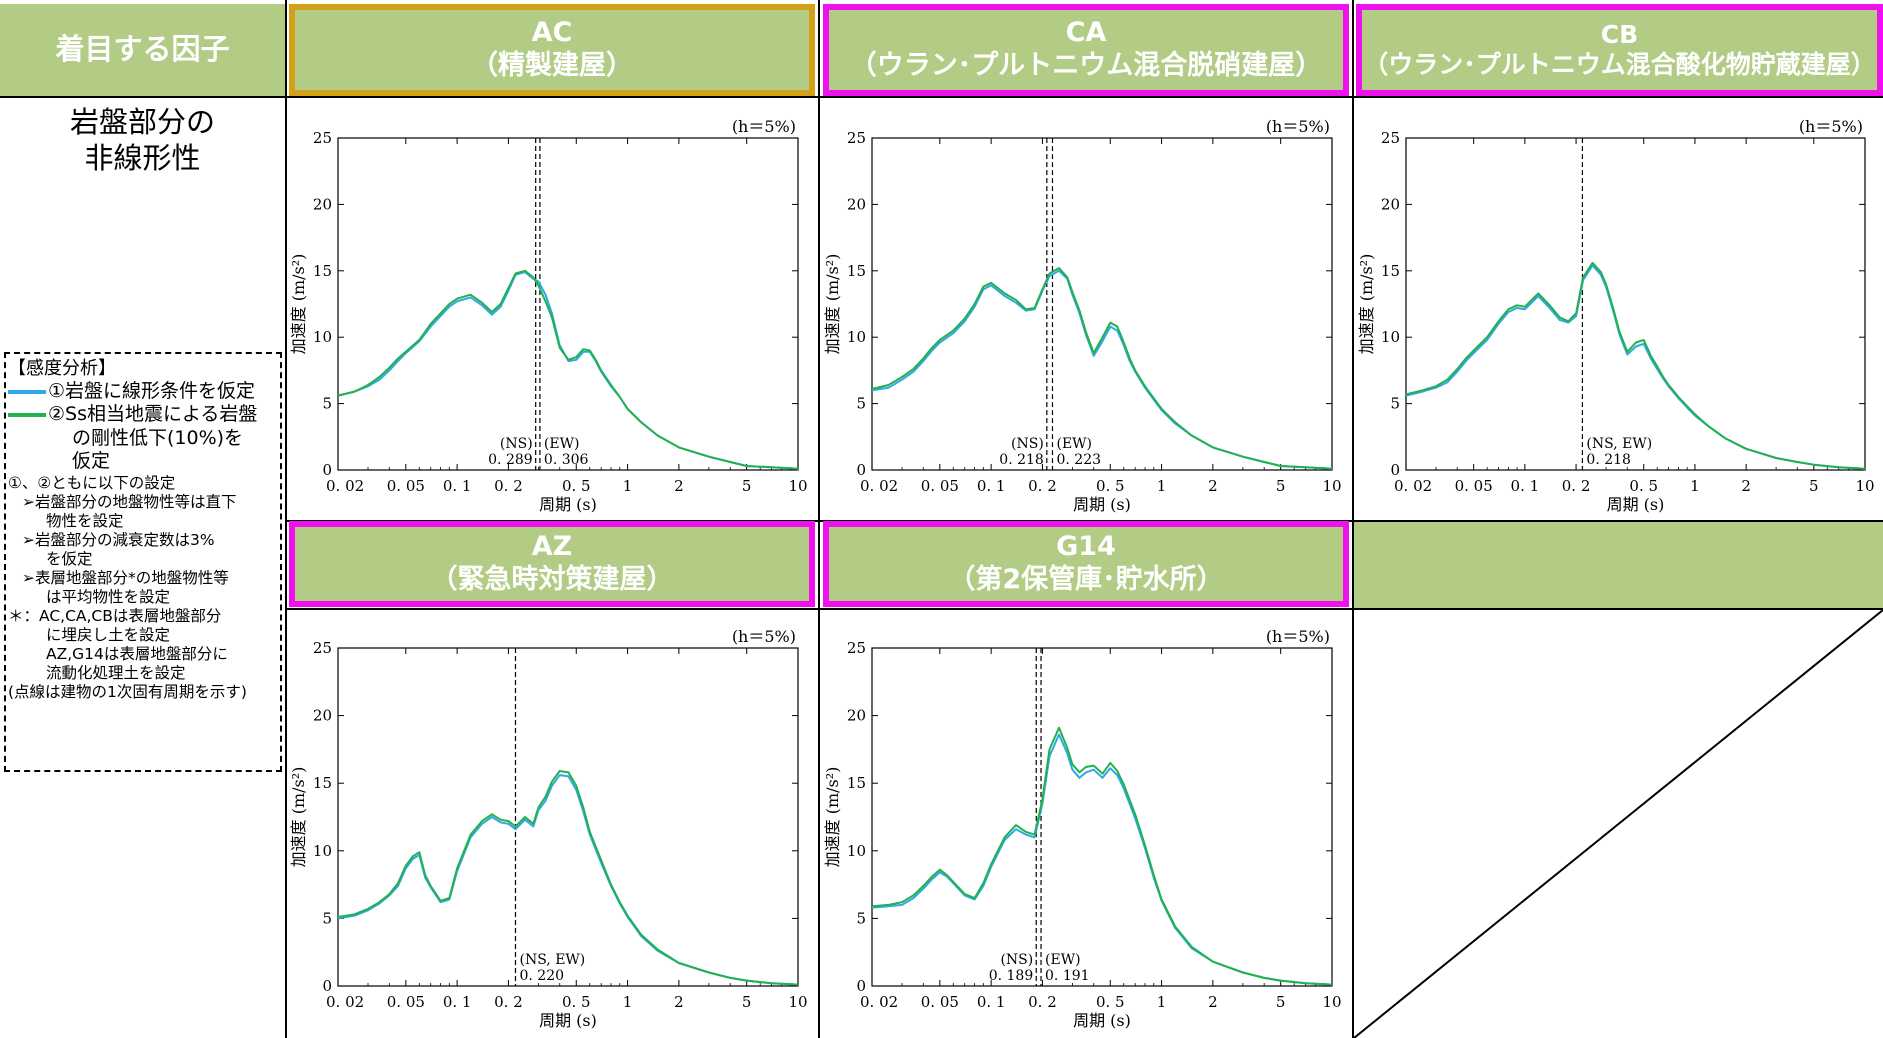 This screenshot has width=1883, height=1038. Describe the element at coordinates (129, 501) in the screenshot. I see `legend-bullet: ➢岩盤部分の地盤物性等は直下` at that location.